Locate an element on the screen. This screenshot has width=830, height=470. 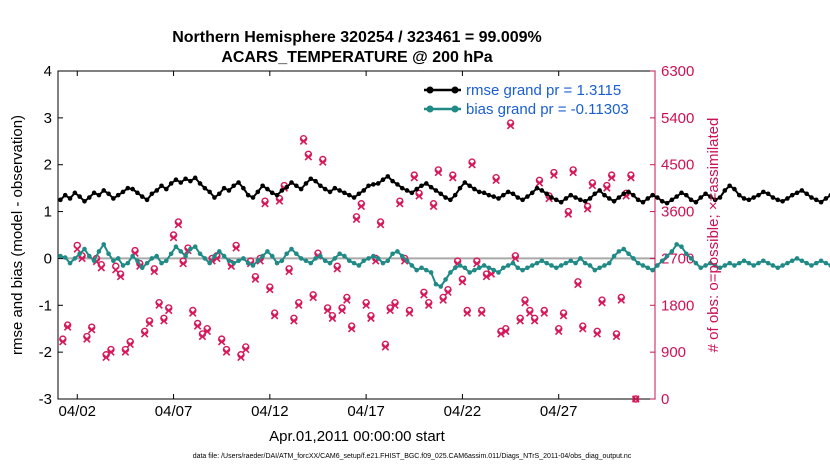
x-axis-label: Apr.01,2011 00:00:00 start is located at coordinates (357, 436).